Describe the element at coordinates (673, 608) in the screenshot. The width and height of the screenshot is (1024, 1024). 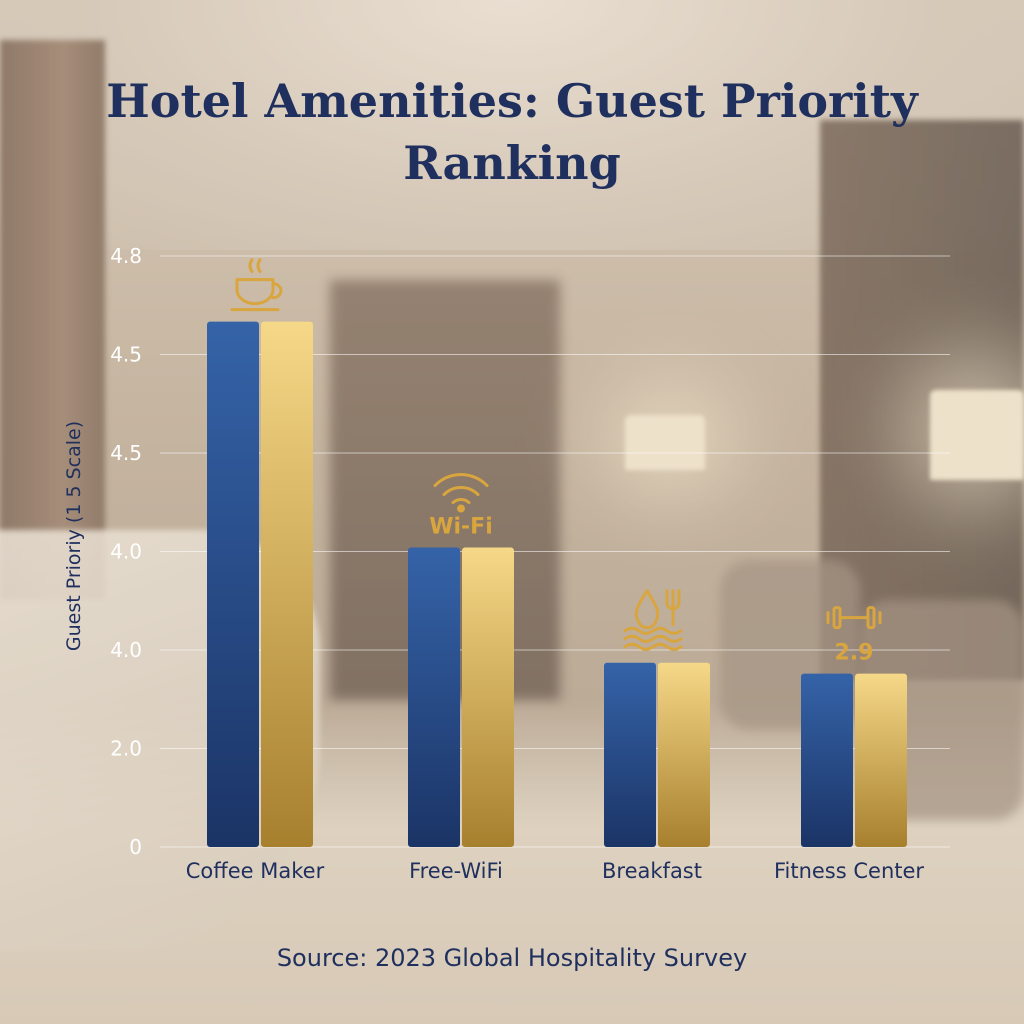
I see `fork-shape` at that location.